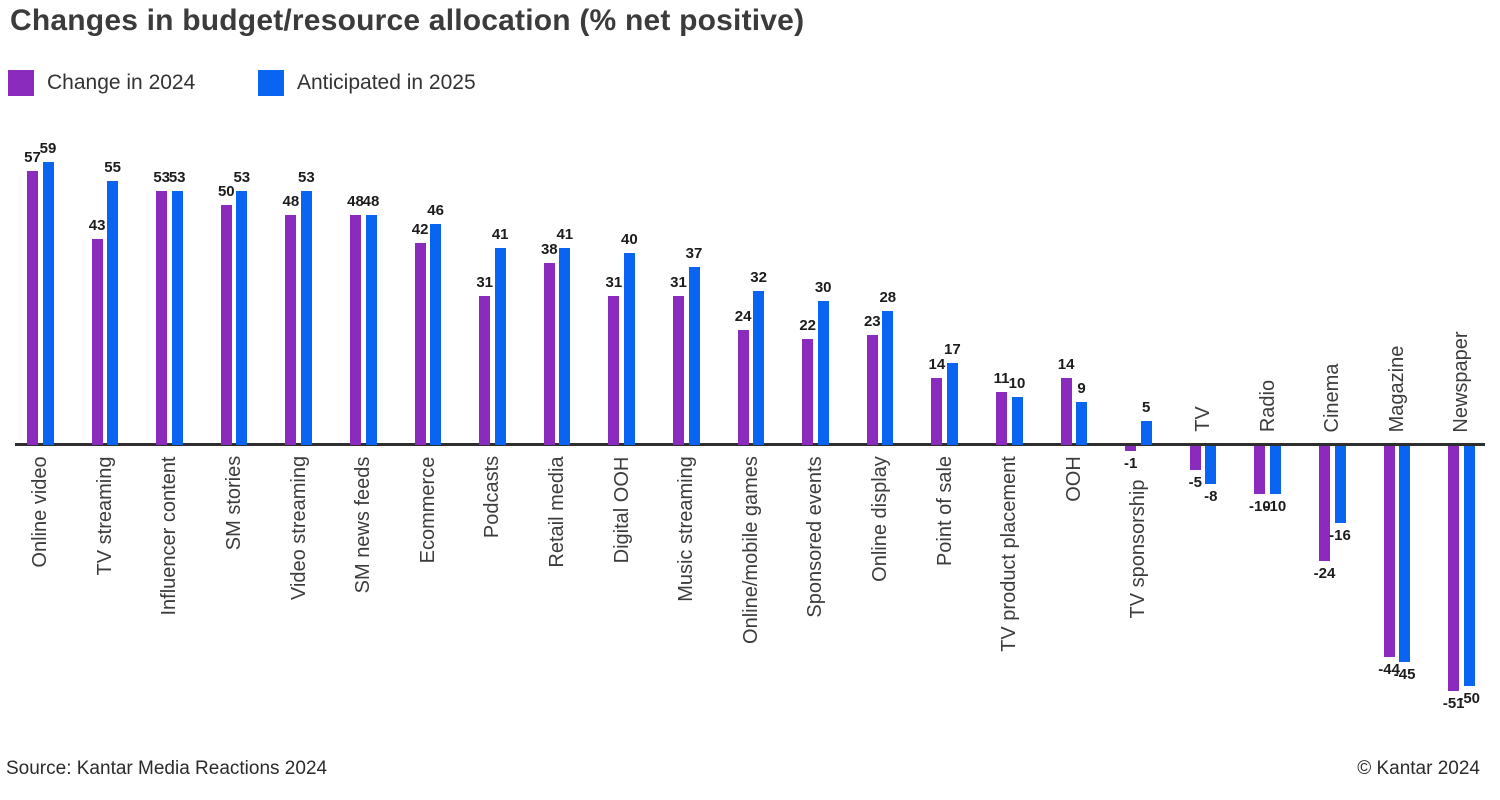 The height and width of the screenshot is (800, 1500). What do you see at coordinates (1404, 674) in the screenshot?
I see `value-label-2025: -45` at bounding box center [1404, 674].